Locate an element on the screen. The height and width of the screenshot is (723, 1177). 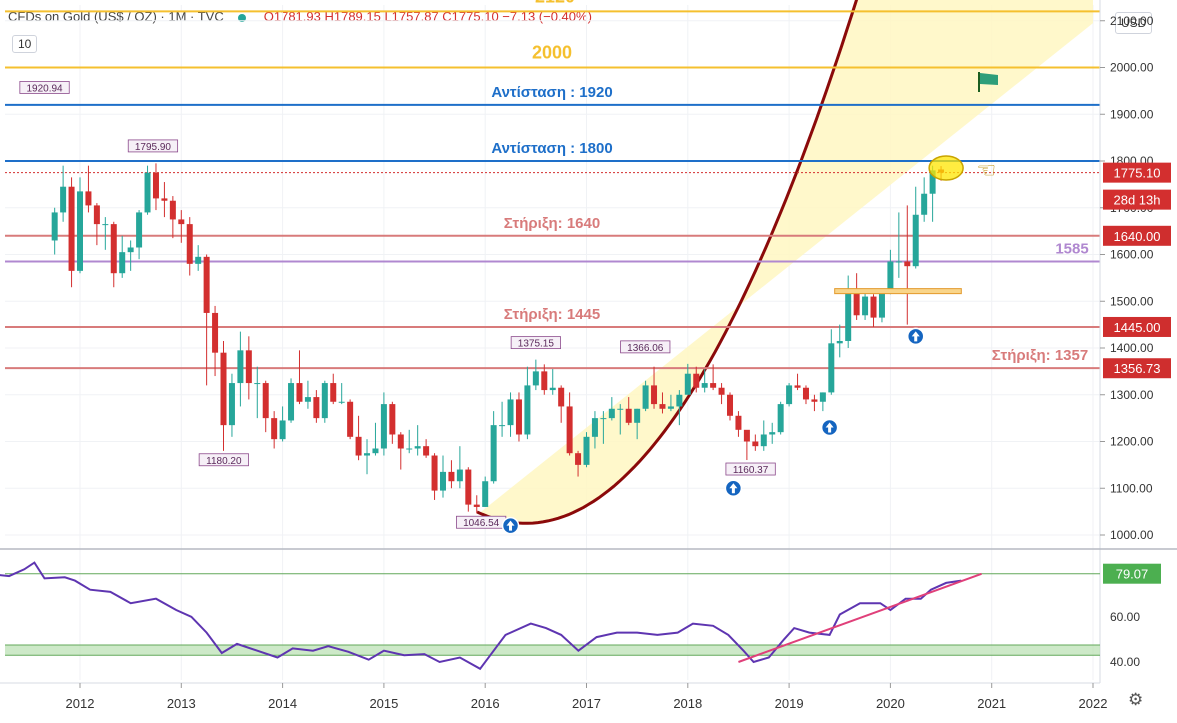
settings-gear-icon: ⚙ is located at coordinates (1136, 699).